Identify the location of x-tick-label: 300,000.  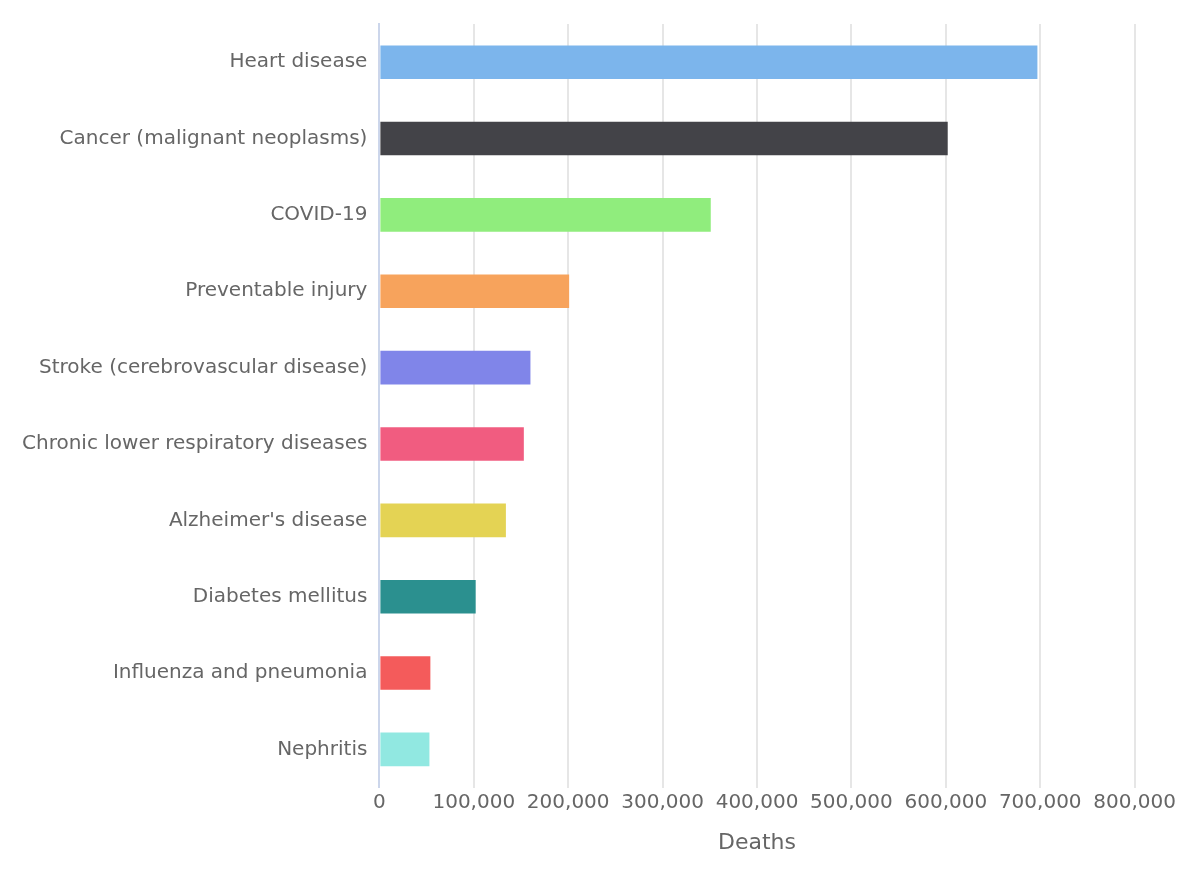
(662, 800).